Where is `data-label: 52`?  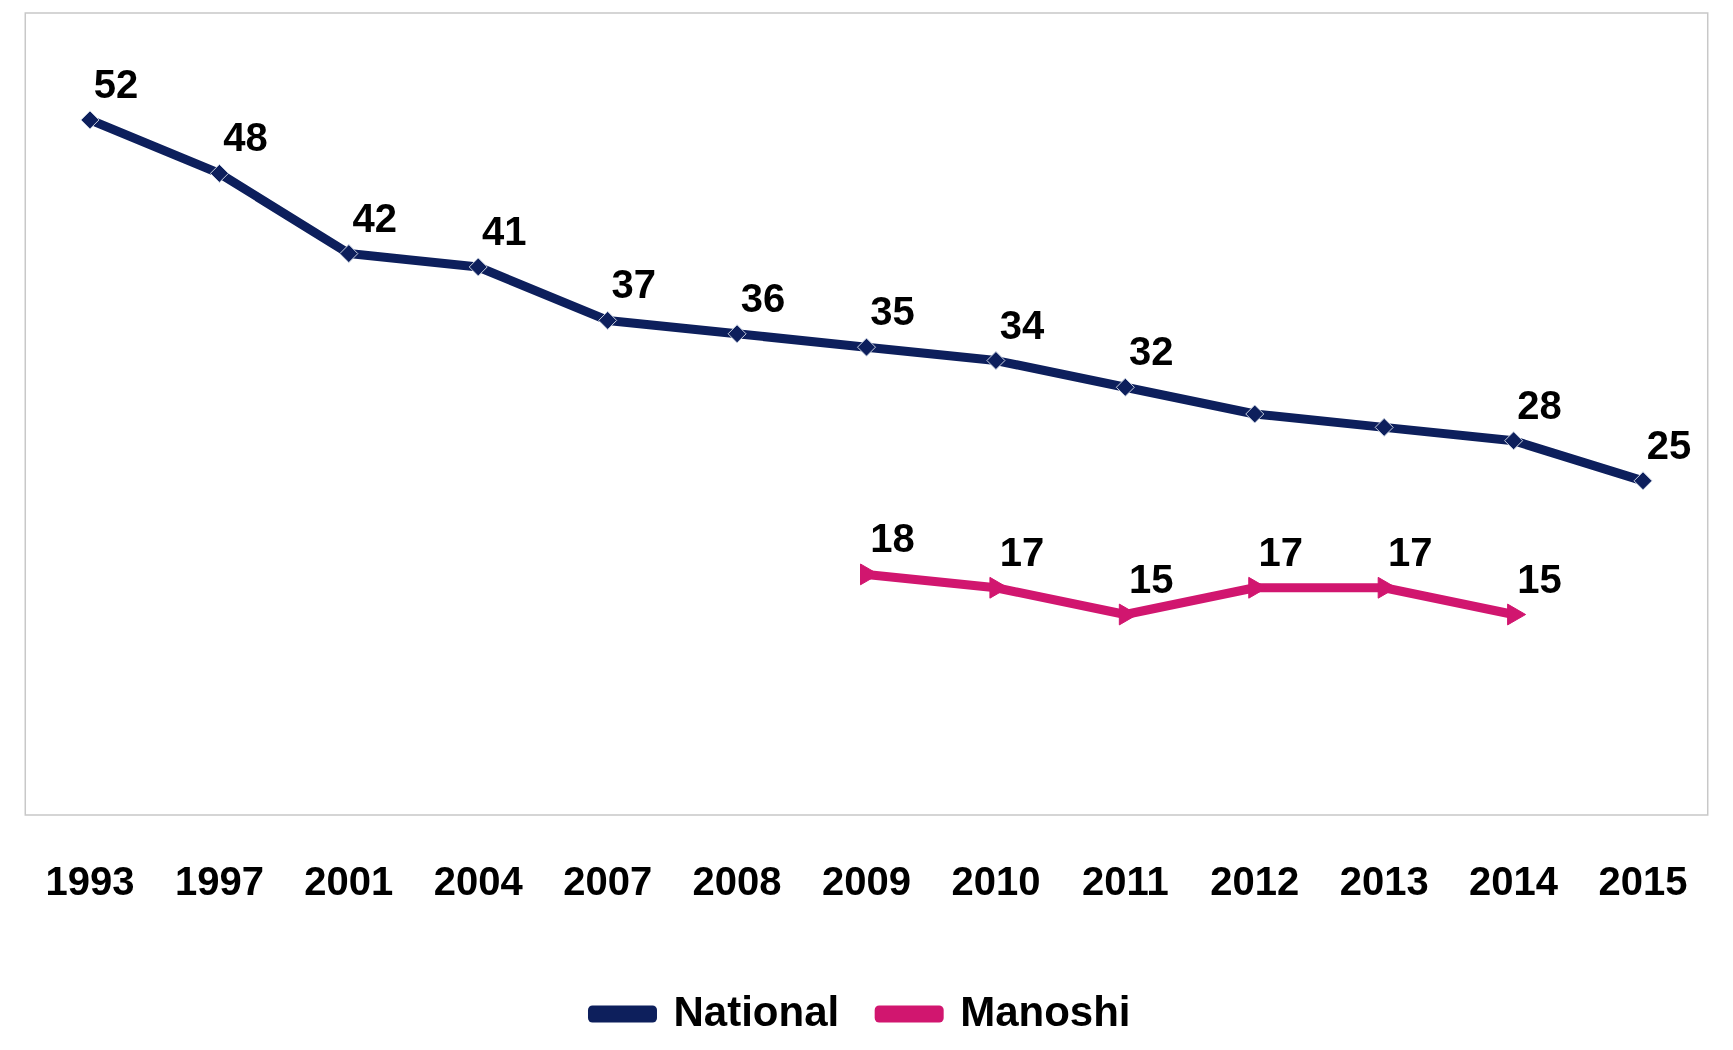
data-label: 52 is located at coordinates (116, 83).